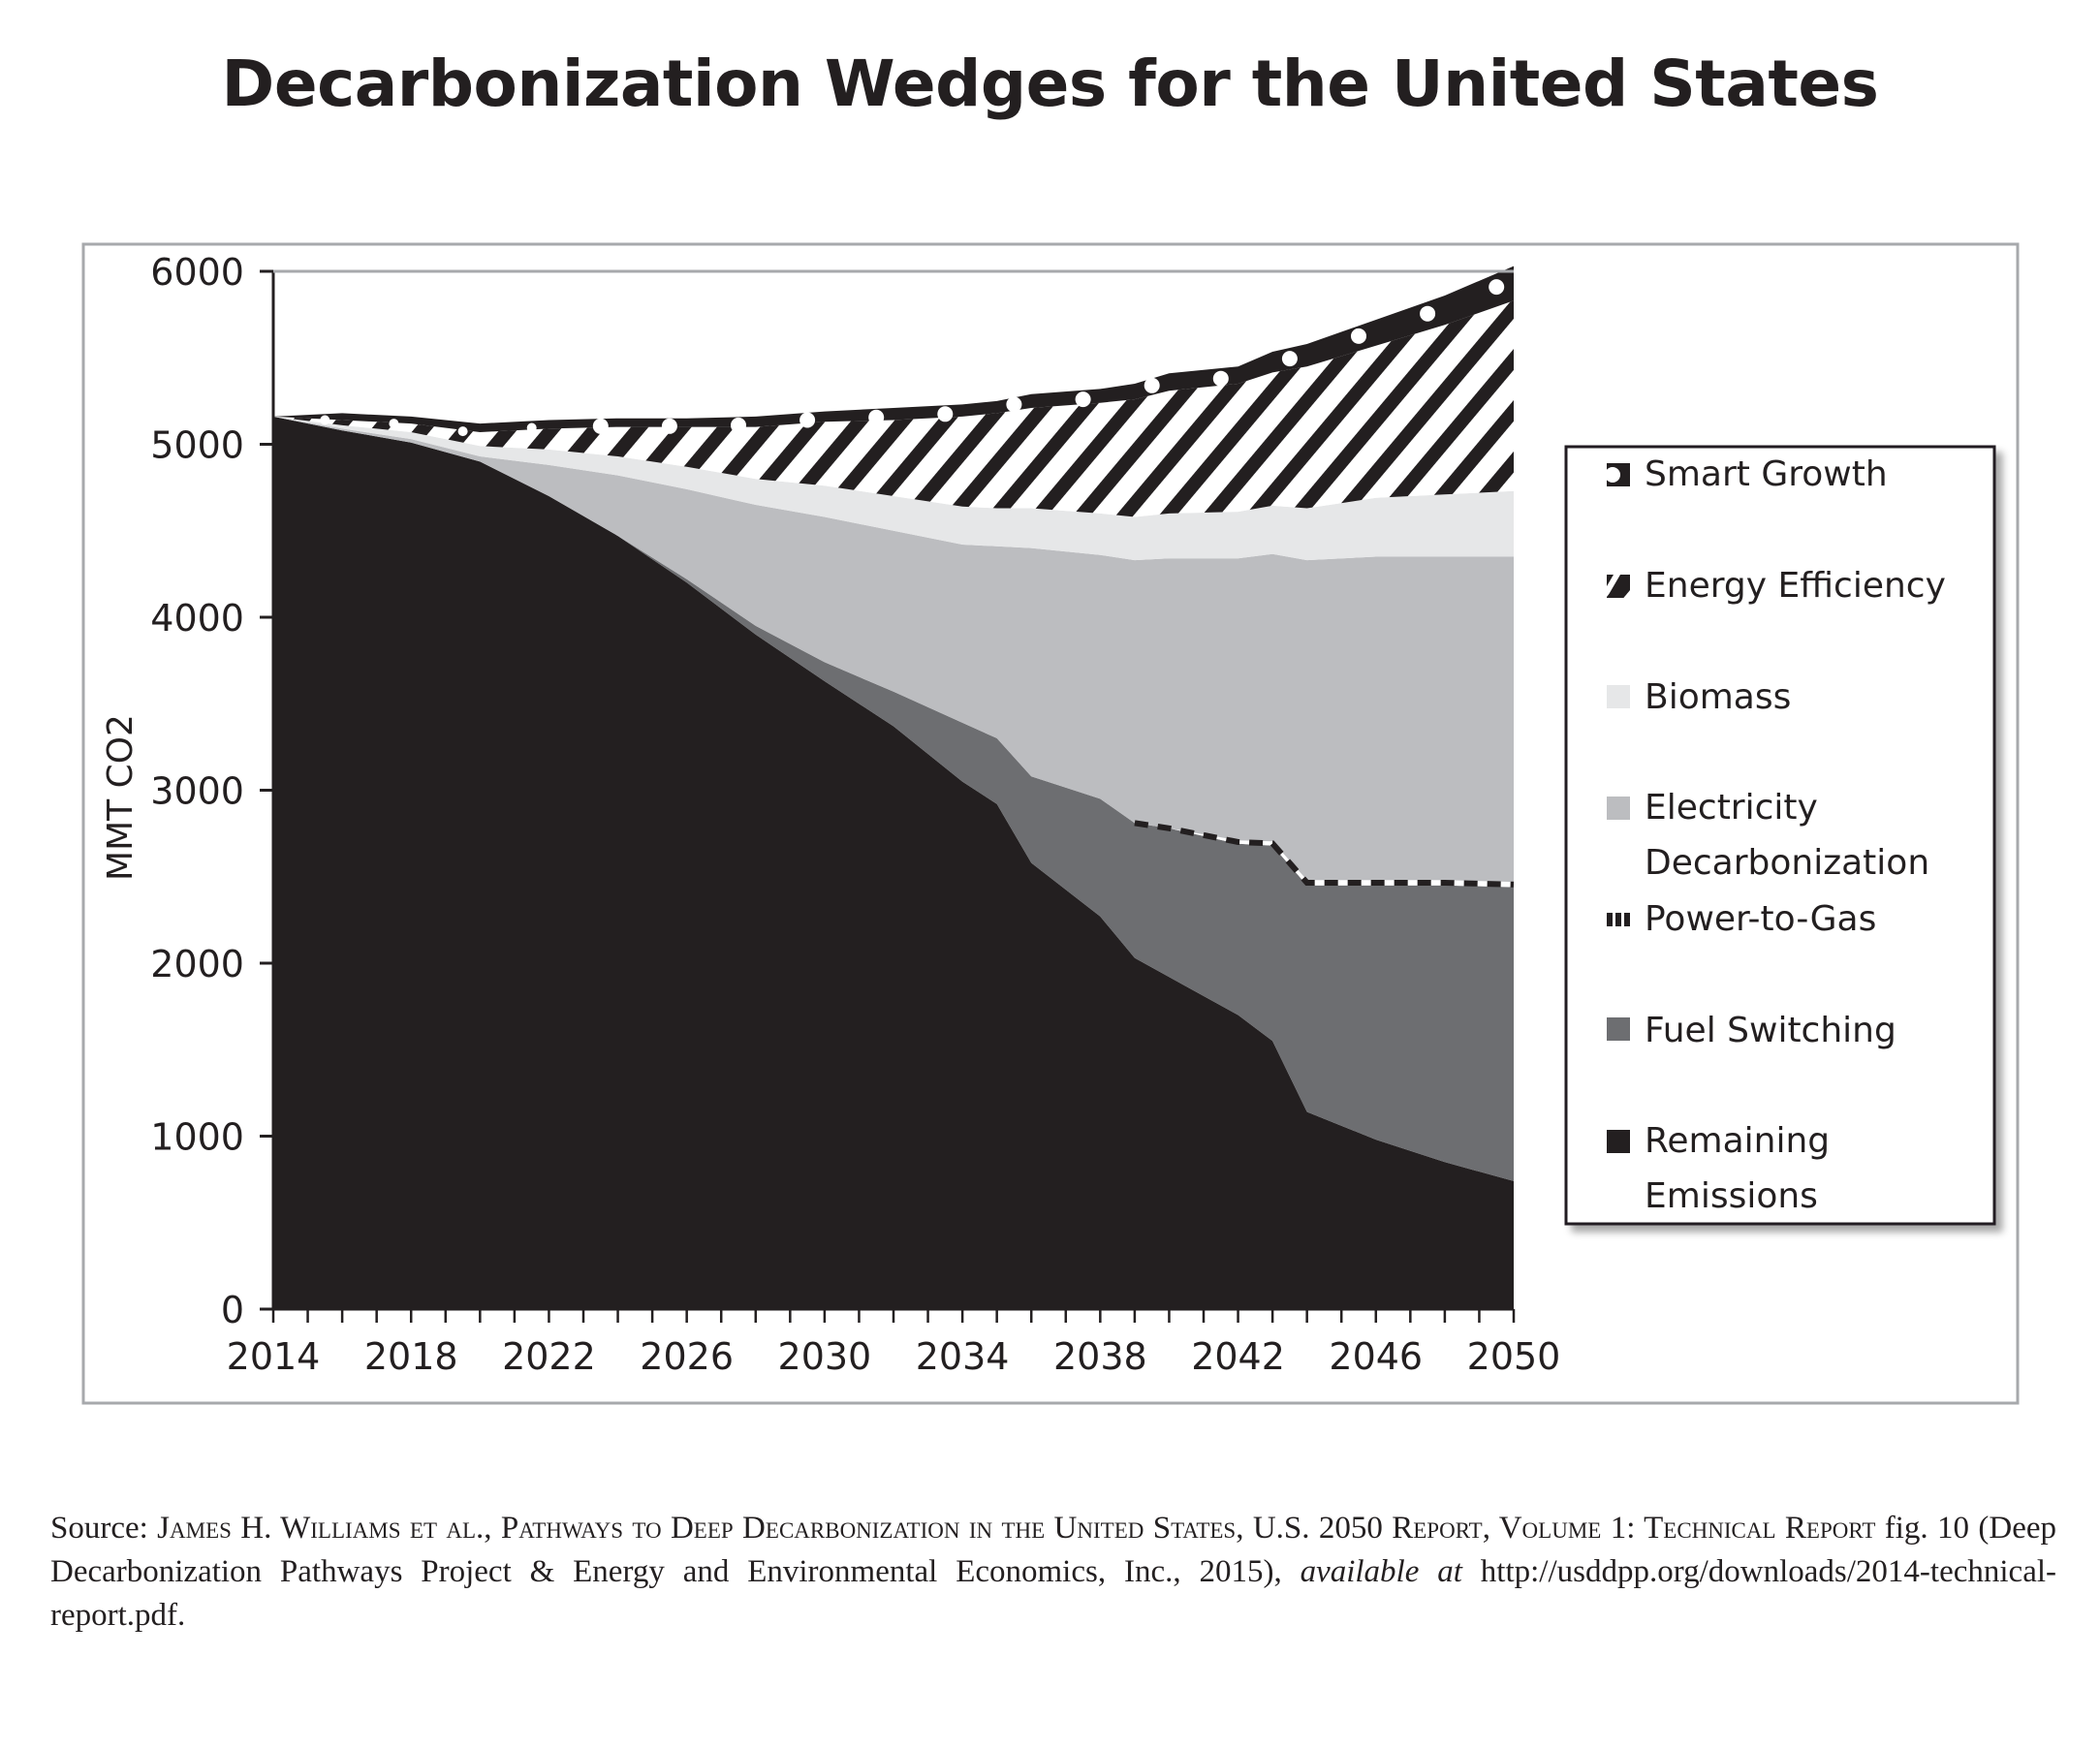 This screenshot has height=1750, width=2100. What do you see at coordinates (1718, 1168) in the screenshot?
I see `legend-item-remaining-emissions: Remaining Emissions` at bounding box center [1718, 1168].